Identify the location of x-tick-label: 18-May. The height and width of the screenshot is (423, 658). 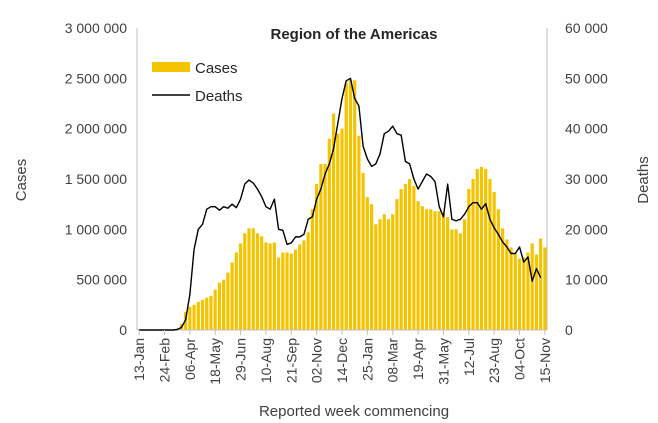
(215, 361).